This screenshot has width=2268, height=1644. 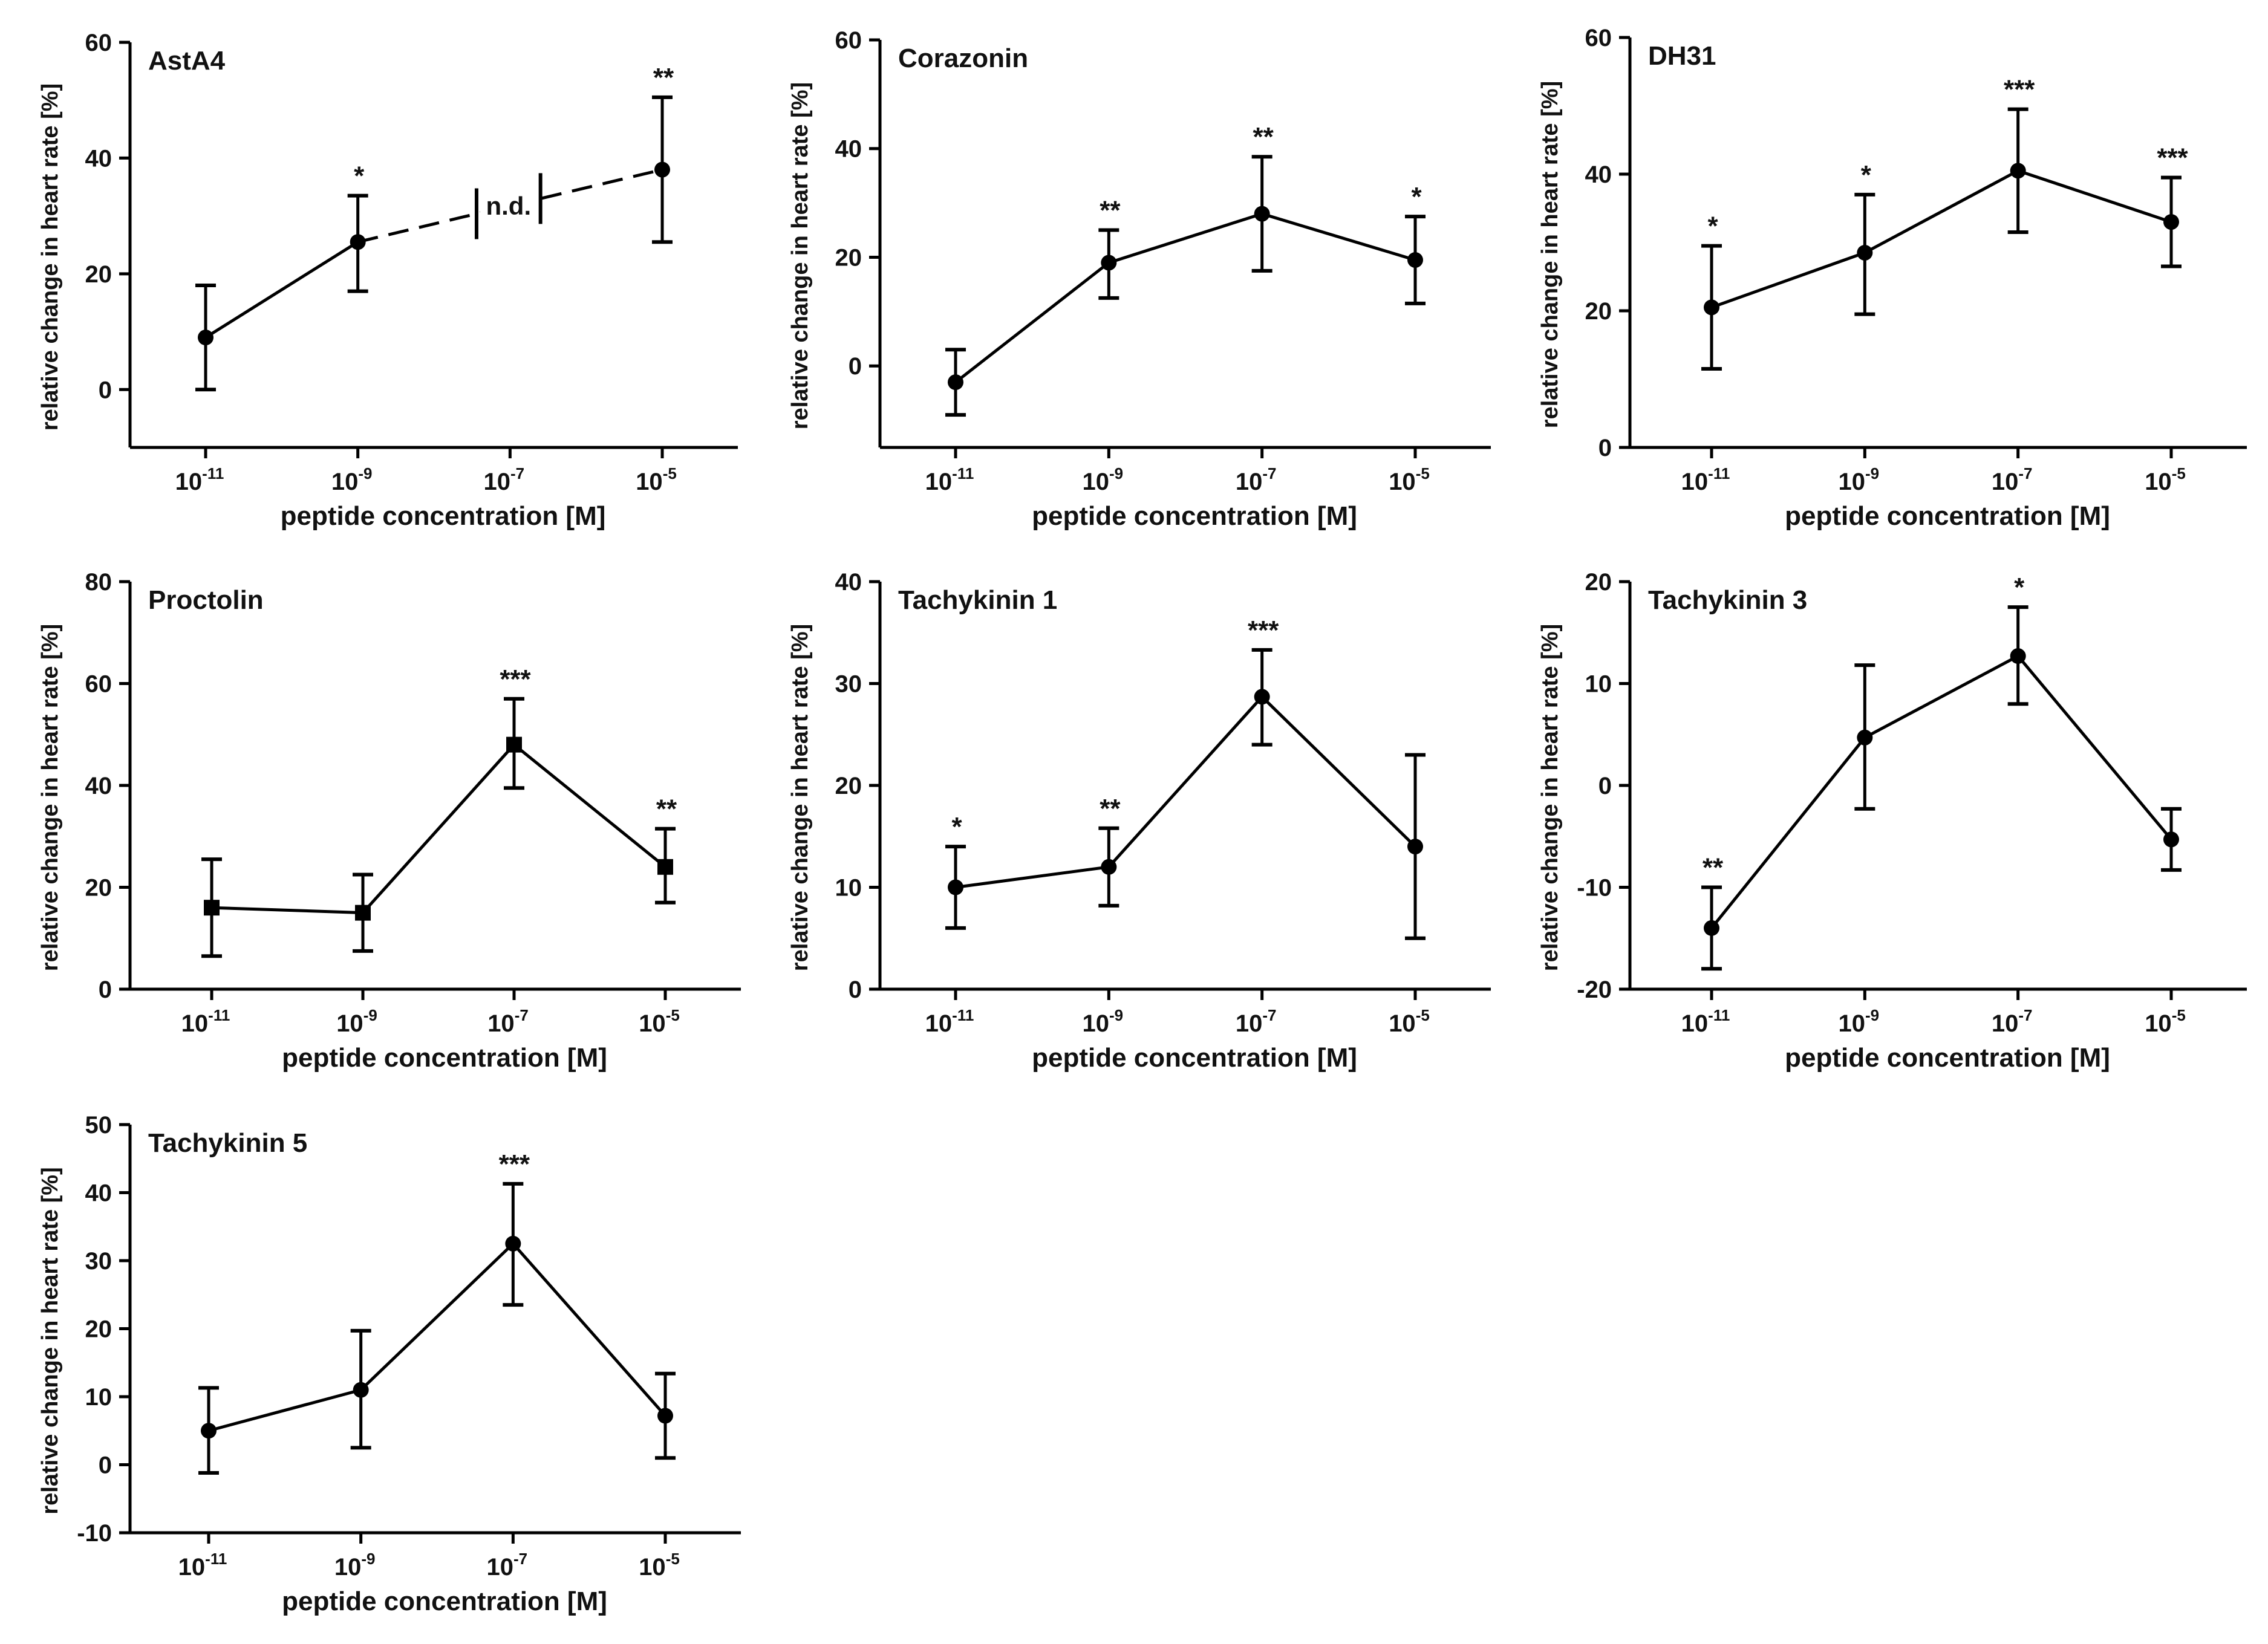 I want to click on significance-label: ***, so click(x=515, y=679).